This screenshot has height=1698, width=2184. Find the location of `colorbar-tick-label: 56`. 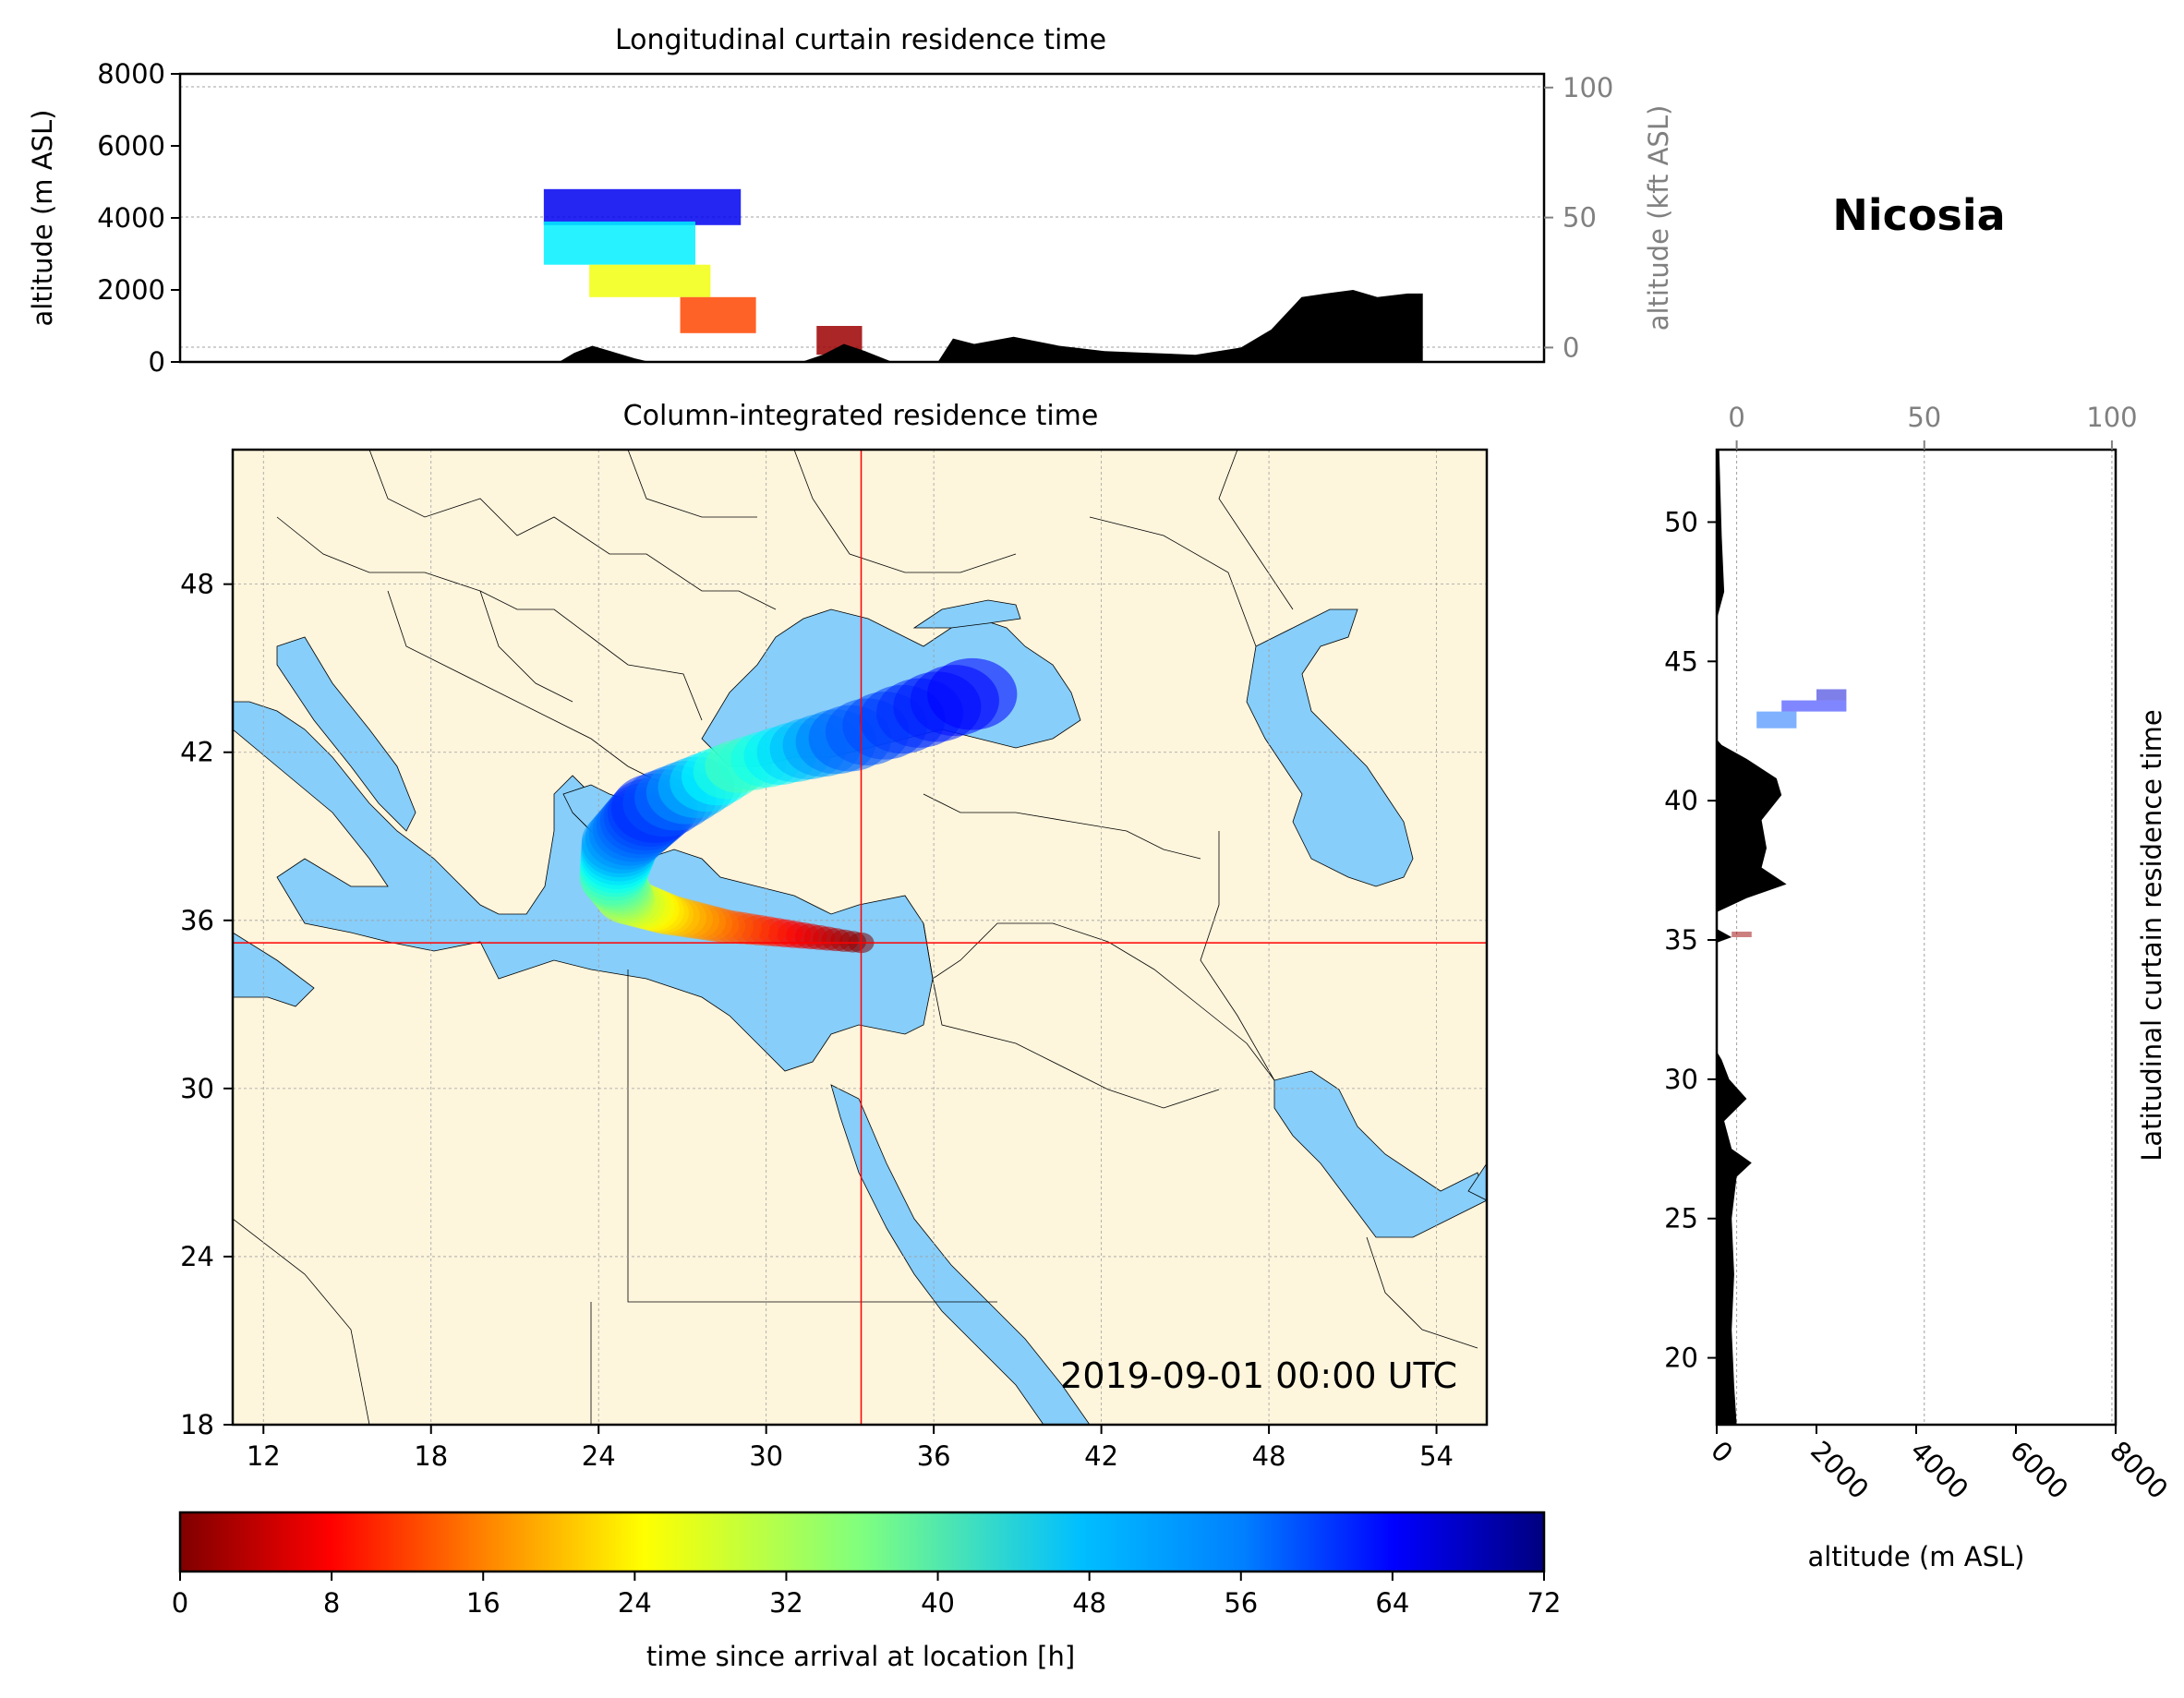

colorbar-tick-label: 56 is located at coordinates (1241, 1603).